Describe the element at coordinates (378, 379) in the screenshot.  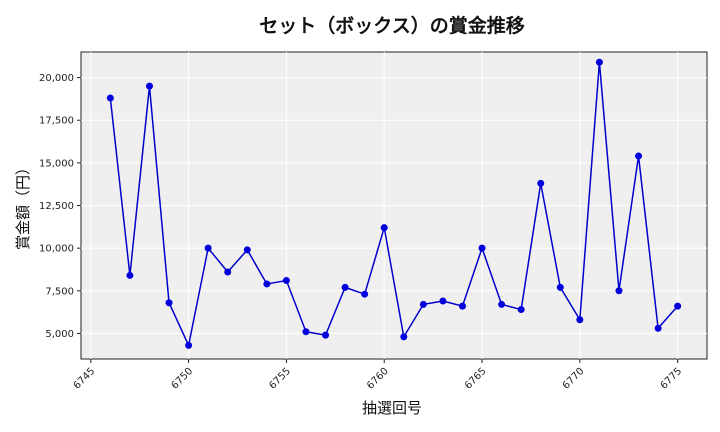
I see `x-tick-label: 6760` at that location.